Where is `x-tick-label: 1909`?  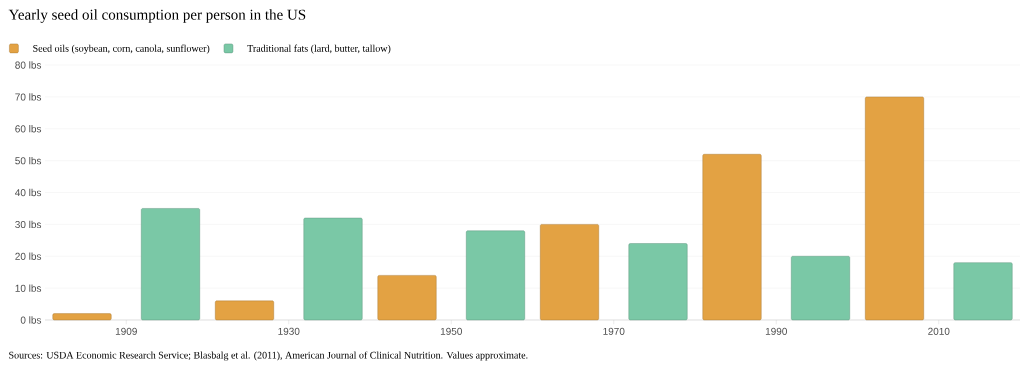 x-tick-label: 1909 is located at coordinates (126, 331).